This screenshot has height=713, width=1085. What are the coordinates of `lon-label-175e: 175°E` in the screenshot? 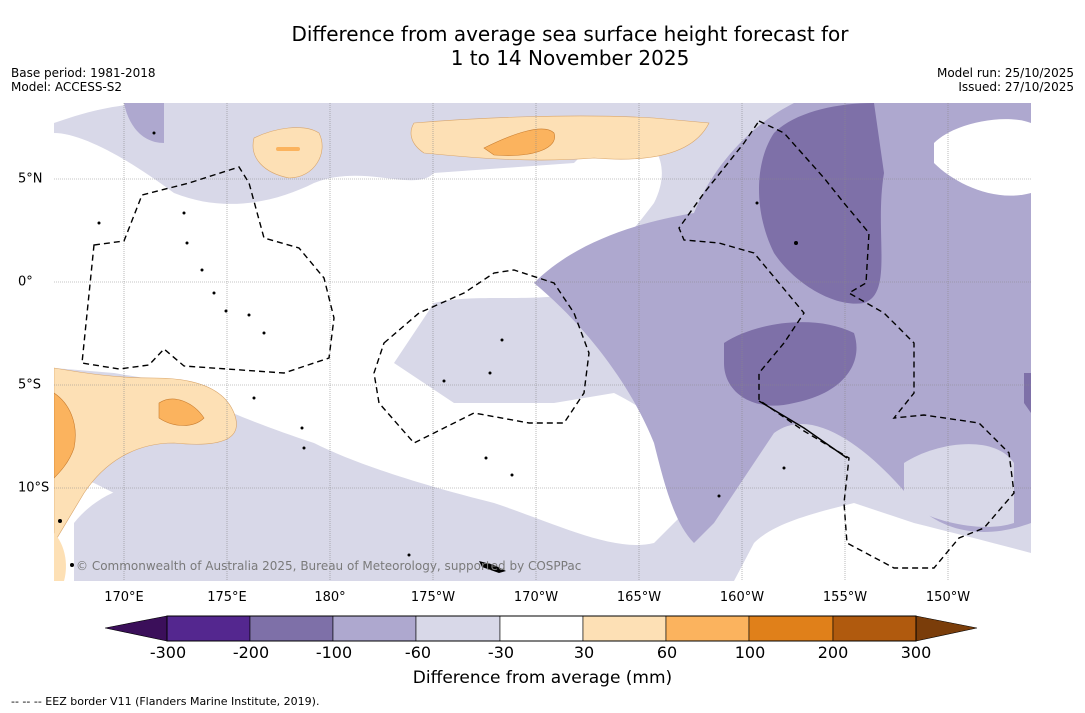 It's located at (227, 597).